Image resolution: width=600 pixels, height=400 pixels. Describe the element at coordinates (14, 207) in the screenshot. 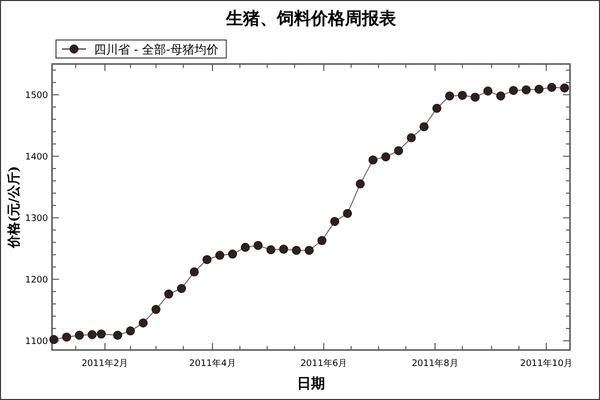

I see `ylabel: 价格(元/公斤)` at that location.